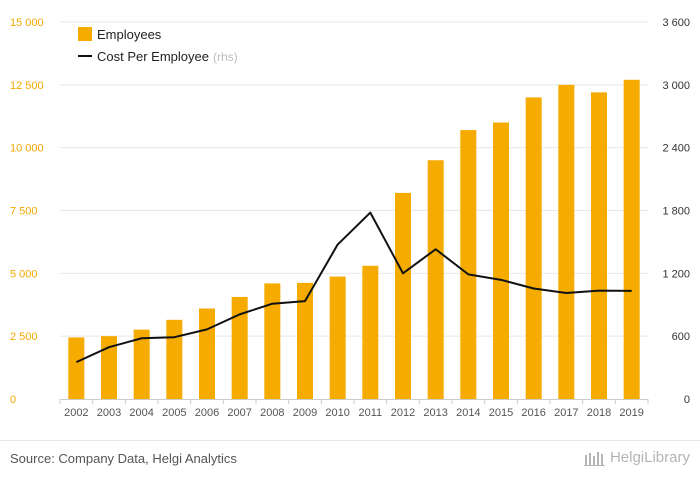  Describe the element at coordinates (76, 413) in the screenshot. I see `x-tick-label: 2002` at that location.